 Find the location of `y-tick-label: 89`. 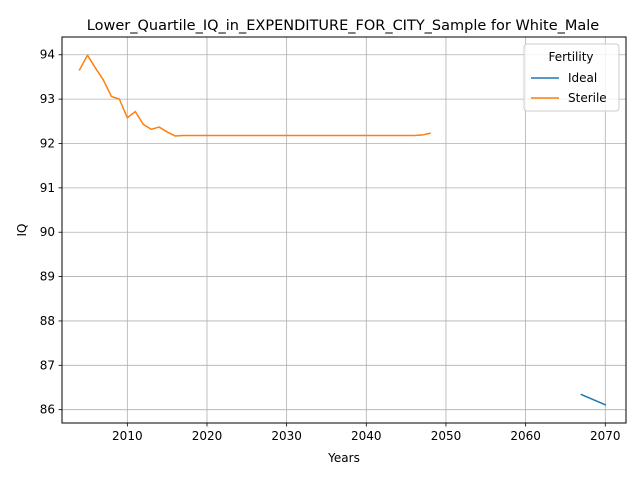

y-tick-label: 89 is located at coordinates (47, 277).